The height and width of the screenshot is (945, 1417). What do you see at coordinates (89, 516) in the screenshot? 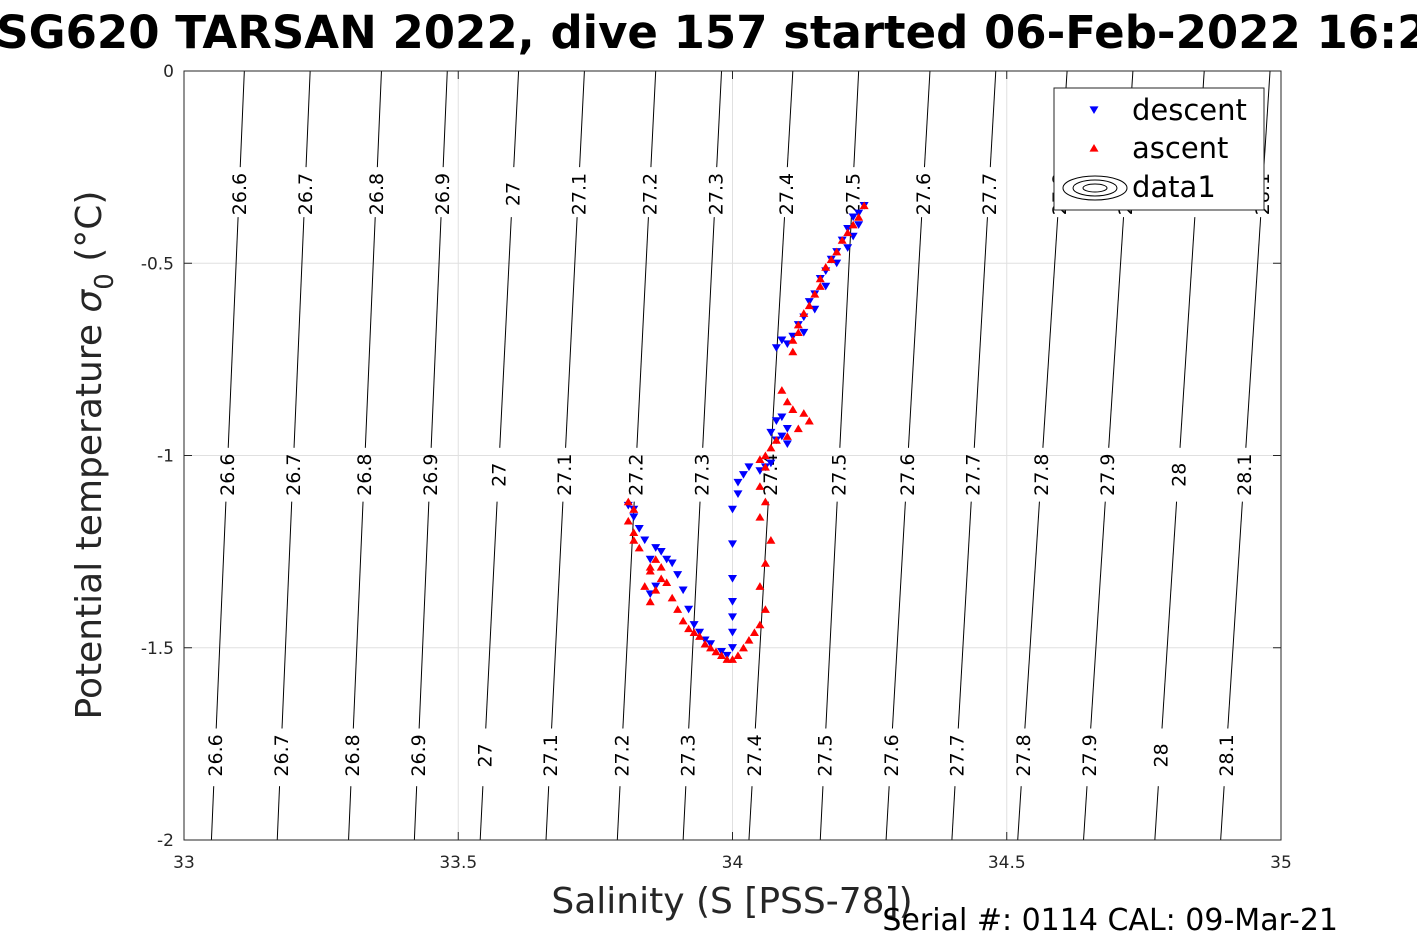
I see `y-axis-label-main: Potential temperature` at bounding box center [89, 516].